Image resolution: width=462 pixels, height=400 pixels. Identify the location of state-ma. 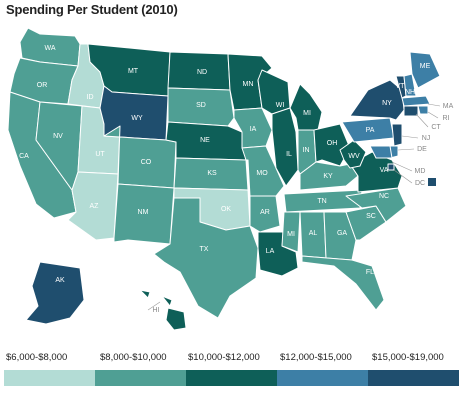
(416, 101).